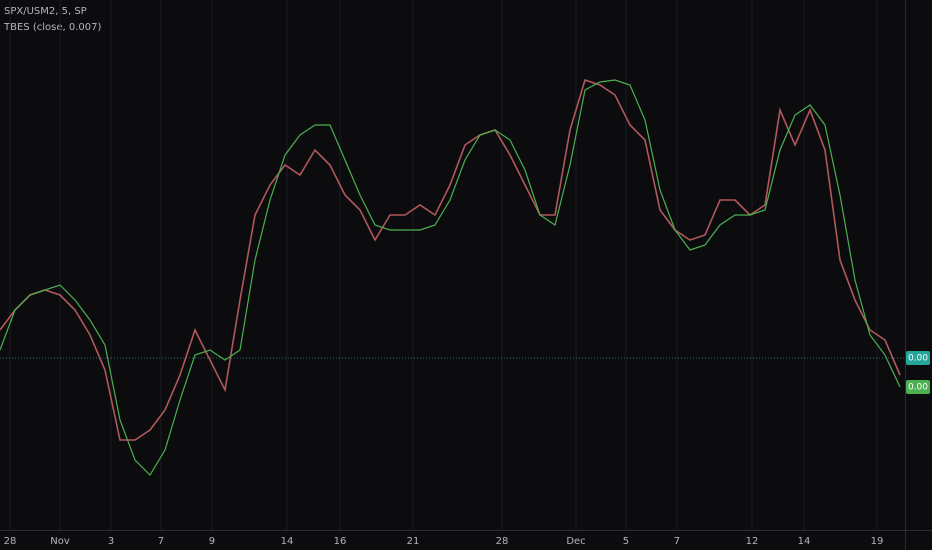  What do you see at coordinates (60, 541) in the screenshot?
I see `x-tick-label: Nov` at bounding box center [60, 541].